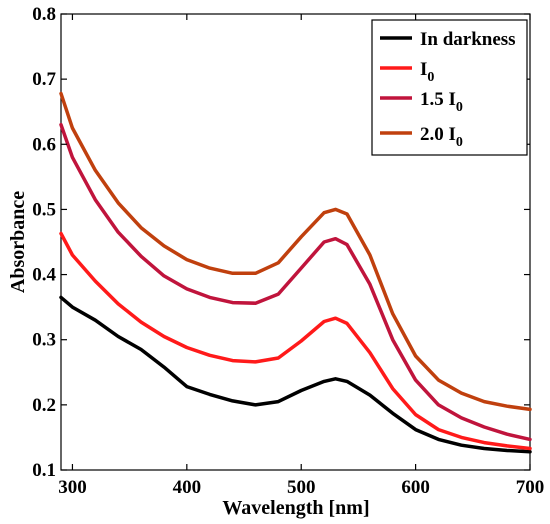 The width and height of the screenshot is (550, 524). I want to click on legend-label-3: 2.0 I0, so click(441, 137).